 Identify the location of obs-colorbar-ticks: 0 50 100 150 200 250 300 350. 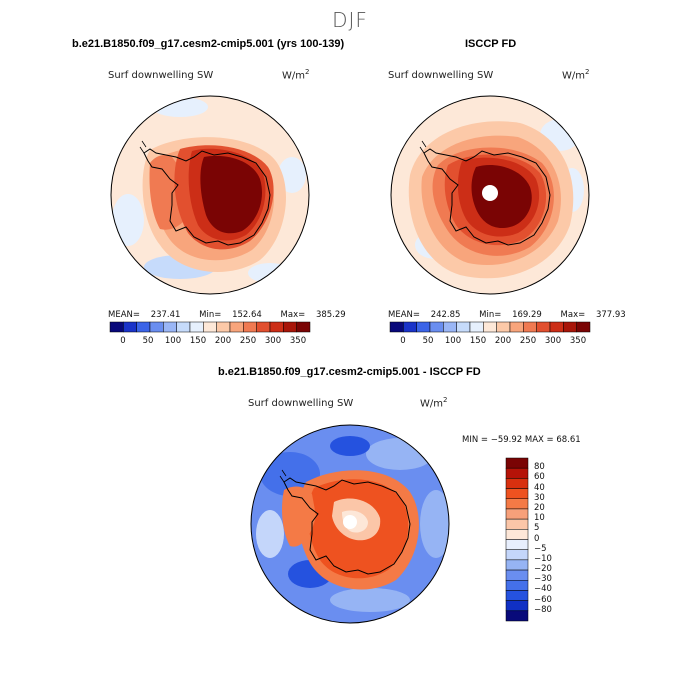
(490, 342).